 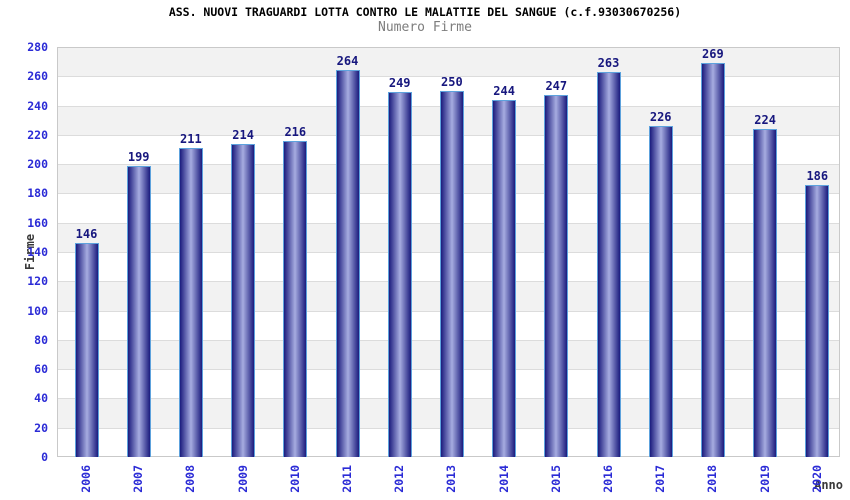 What do you see at coordinates (294, 479) in the screenshot?
I see `x-tick-label: 2010` at bounding box center [294, 479].